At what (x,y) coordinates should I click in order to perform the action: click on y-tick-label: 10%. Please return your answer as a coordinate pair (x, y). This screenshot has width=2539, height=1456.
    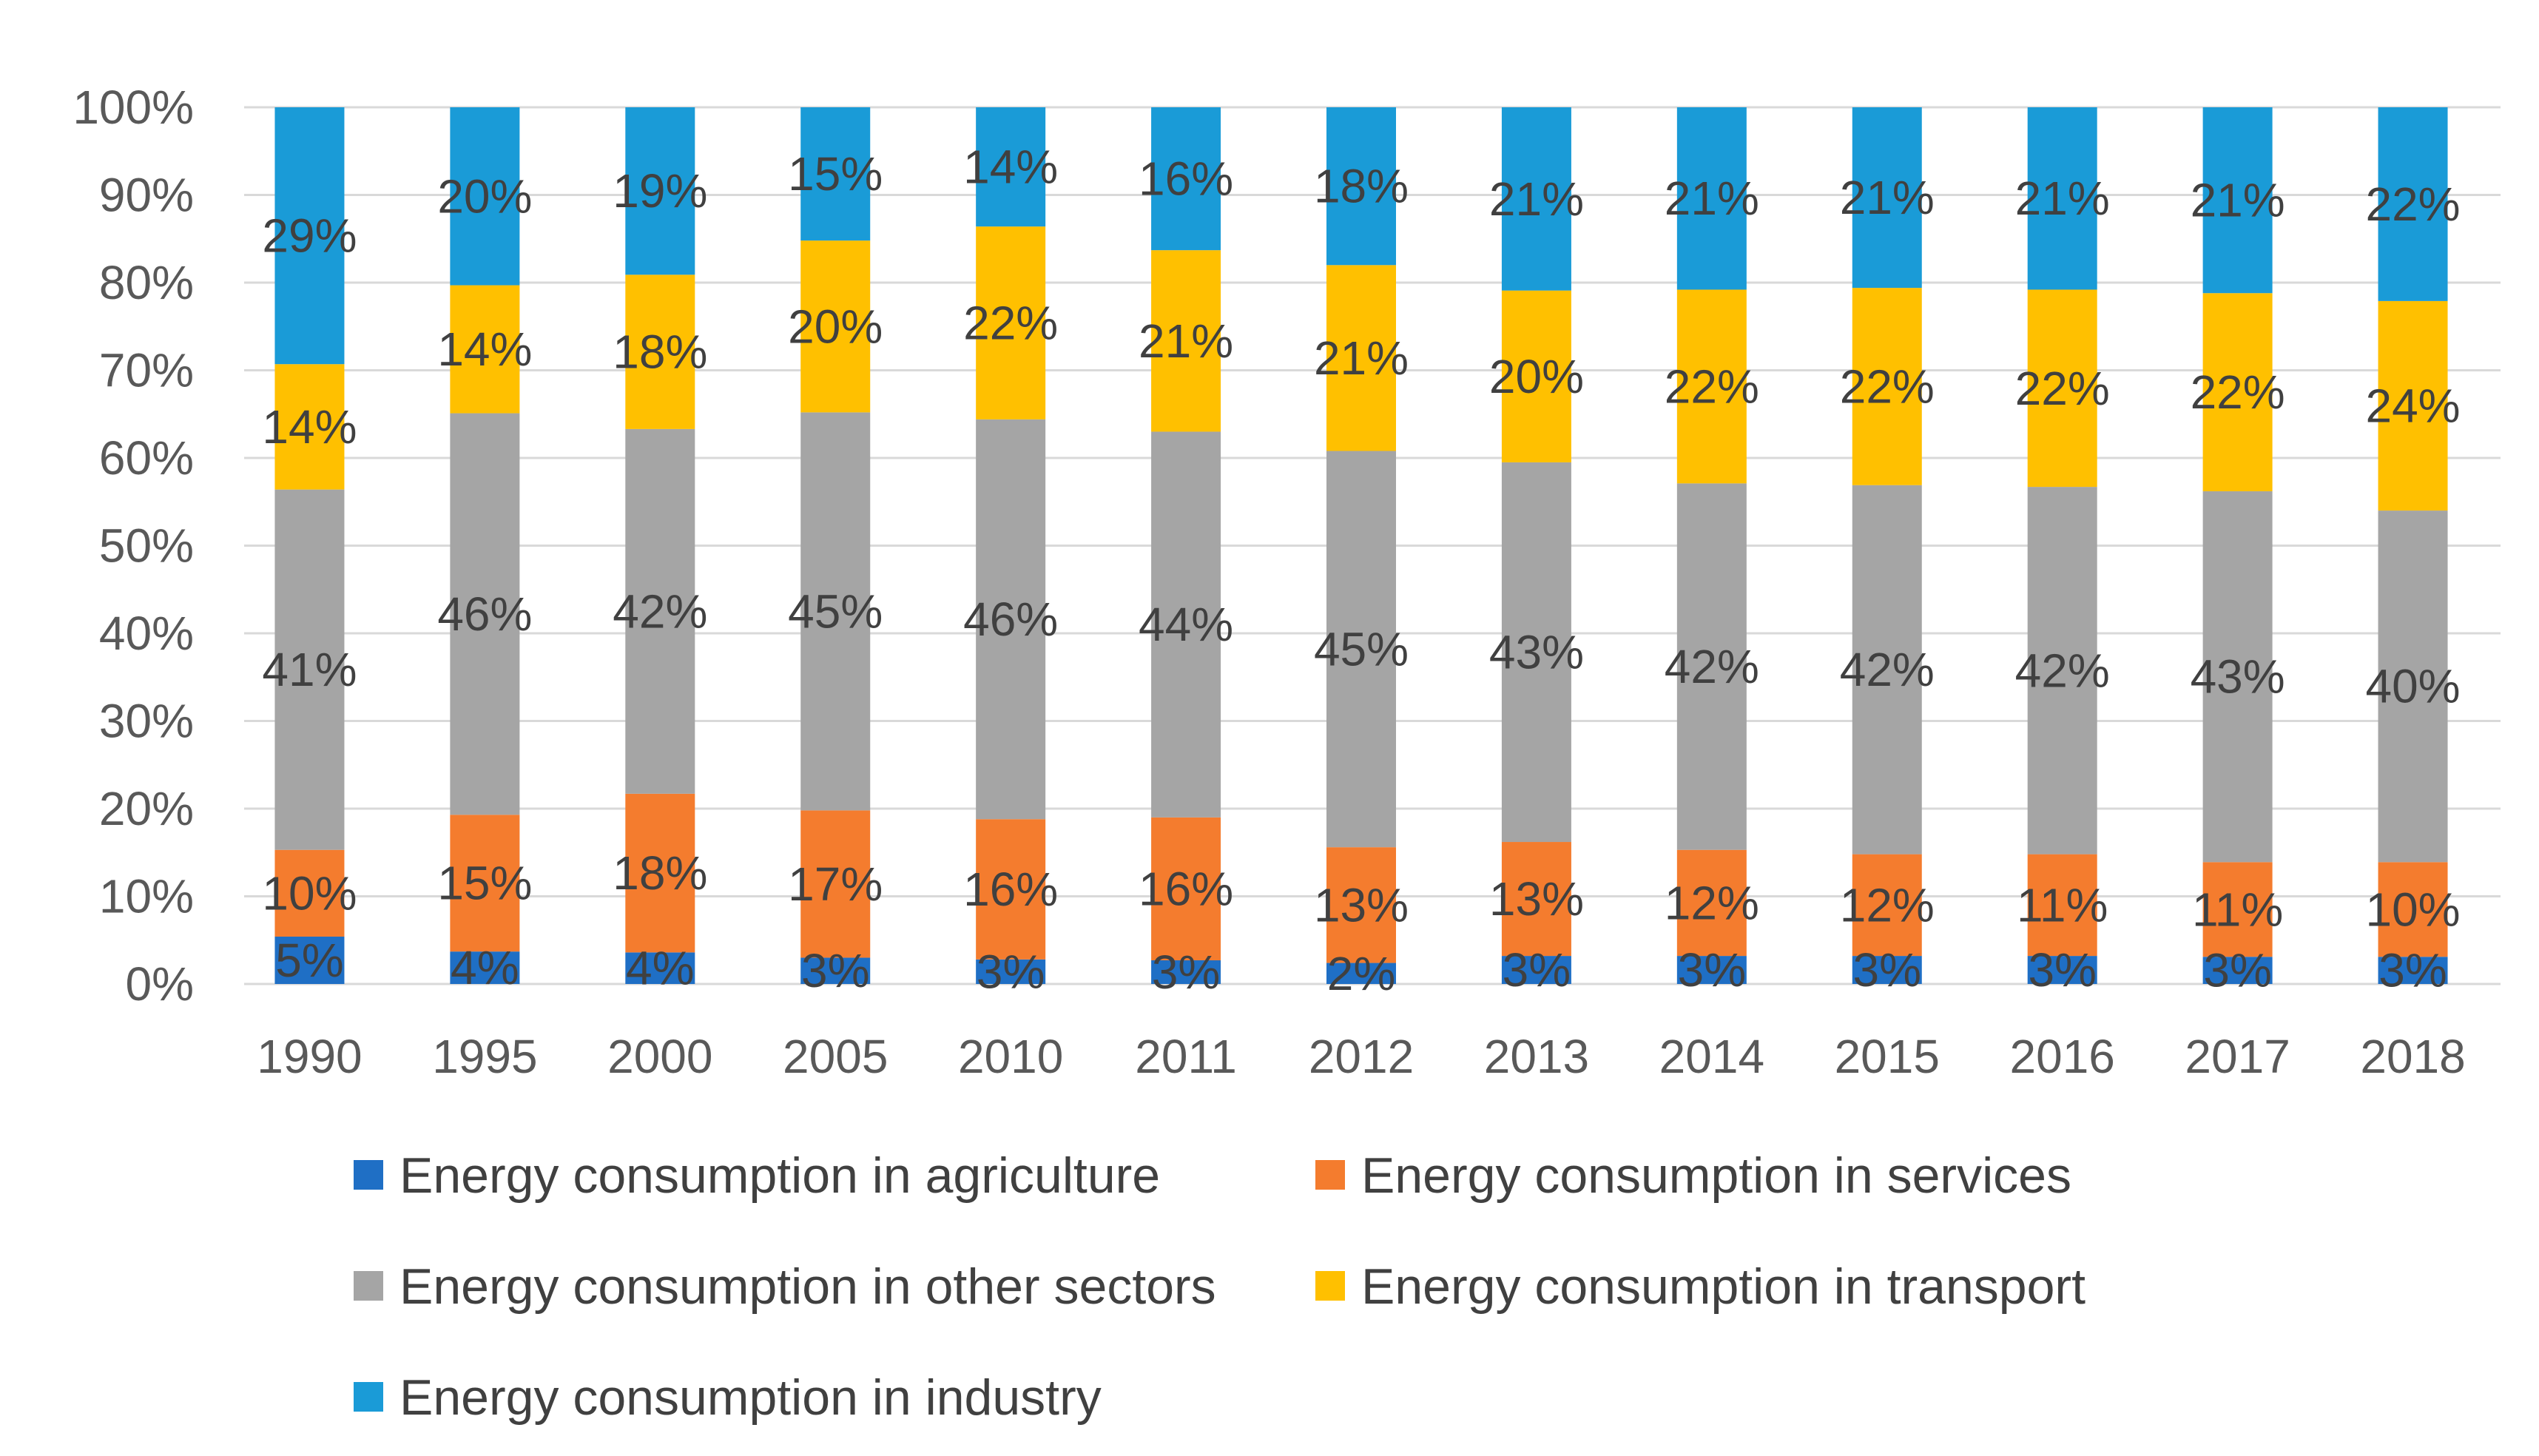
    Looking at the image, I should click on (146, 897).